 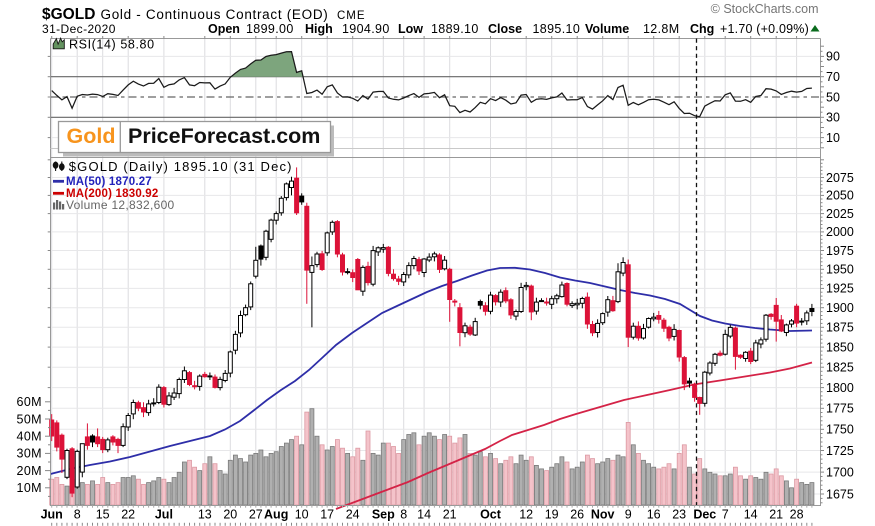 What do you see at coordinates (840, 328) in the screenshot?
I see `svg-text: 1875` at bounding box center [840, 328].